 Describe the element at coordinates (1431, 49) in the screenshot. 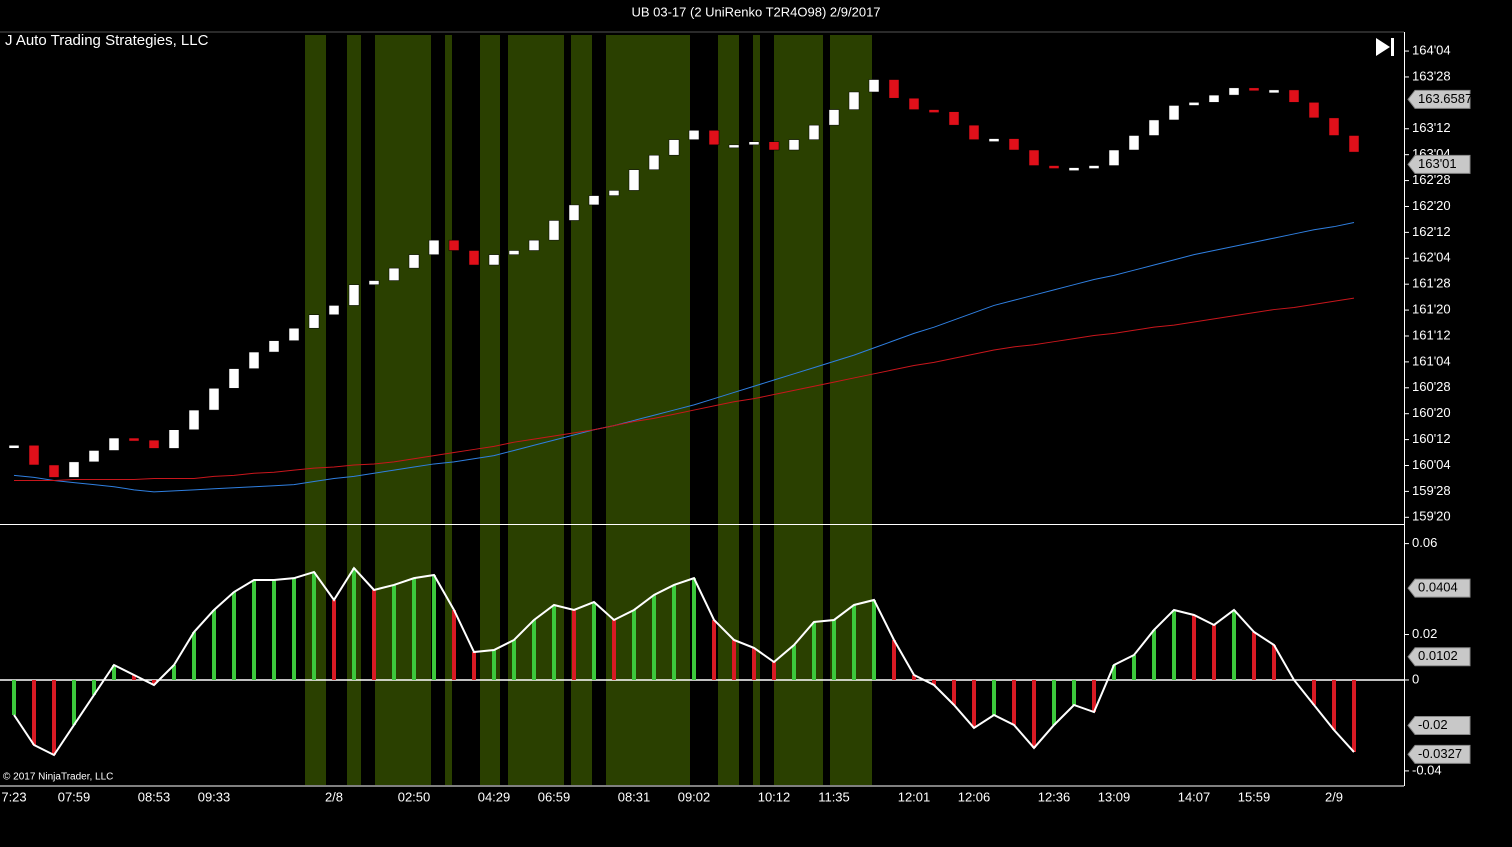

I see `y-tick-label: 164'04` at that location.